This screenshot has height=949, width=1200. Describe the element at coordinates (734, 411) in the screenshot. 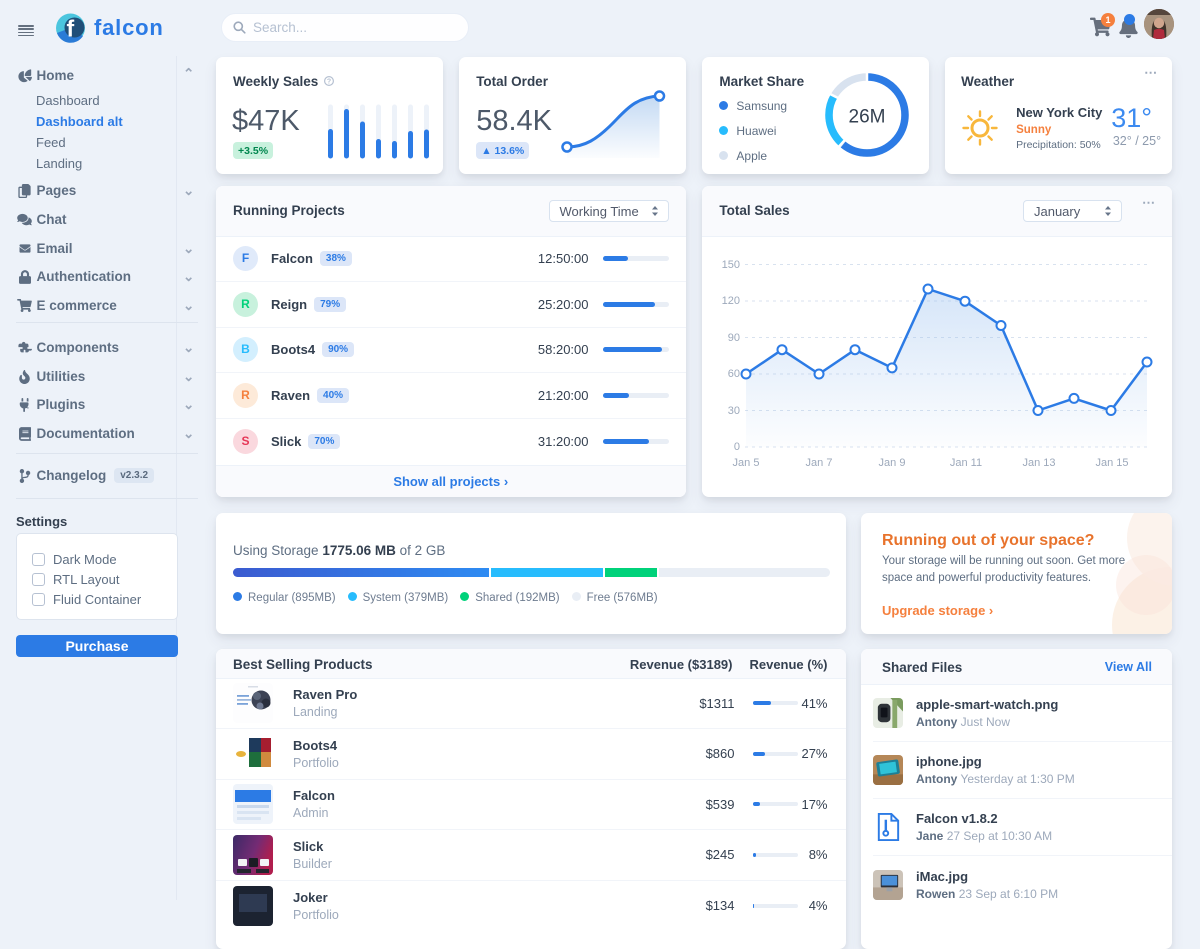

I see `svg-text: 30` at that location.